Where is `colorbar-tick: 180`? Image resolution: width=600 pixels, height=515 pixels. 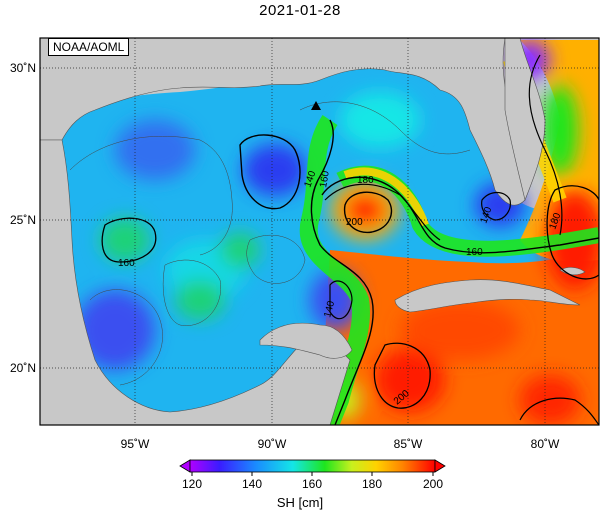 colorbar-tick: 180 is located at coordinates (372, 484).